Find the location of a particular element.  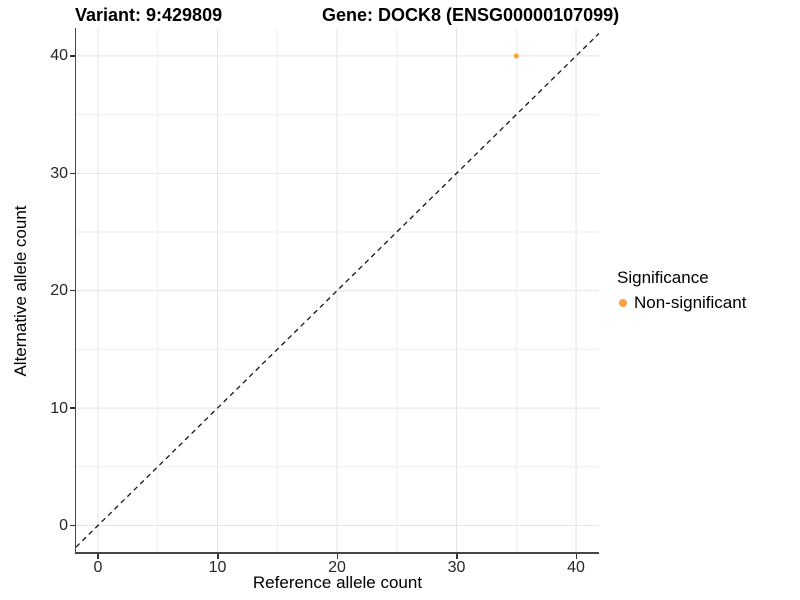

y-axis-line is located at coordinates (75, 291).